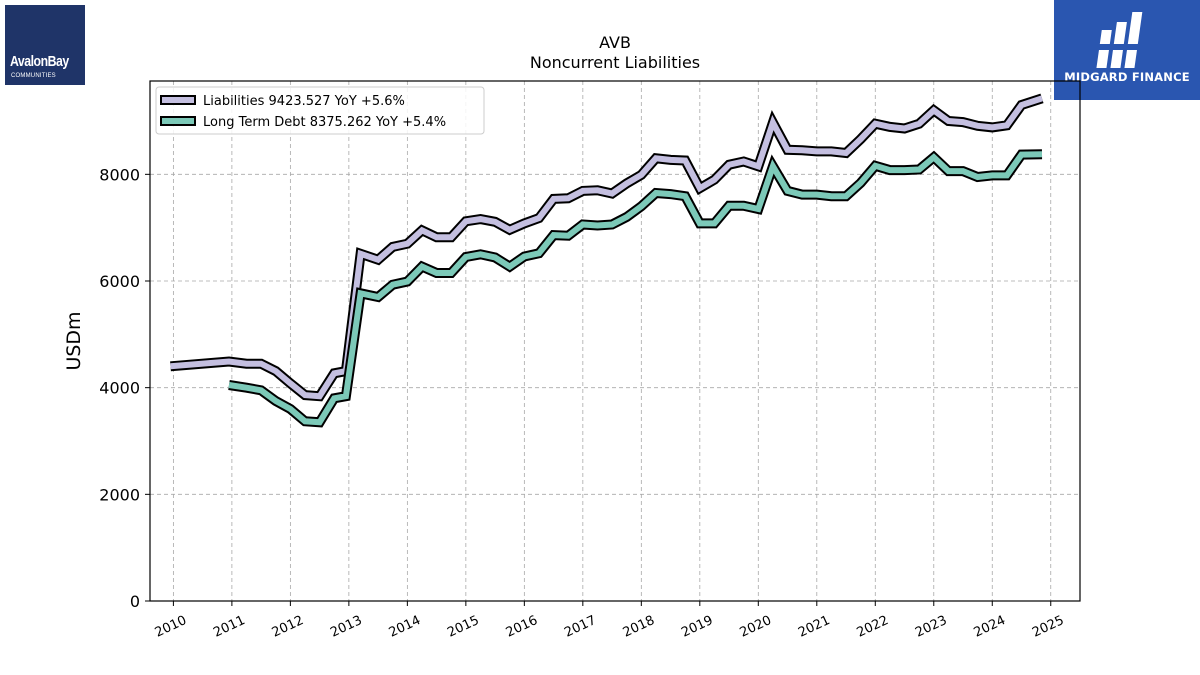 The image size is (1200, 675). I want to click on x-tick-label: 2020, so click(756, 627).